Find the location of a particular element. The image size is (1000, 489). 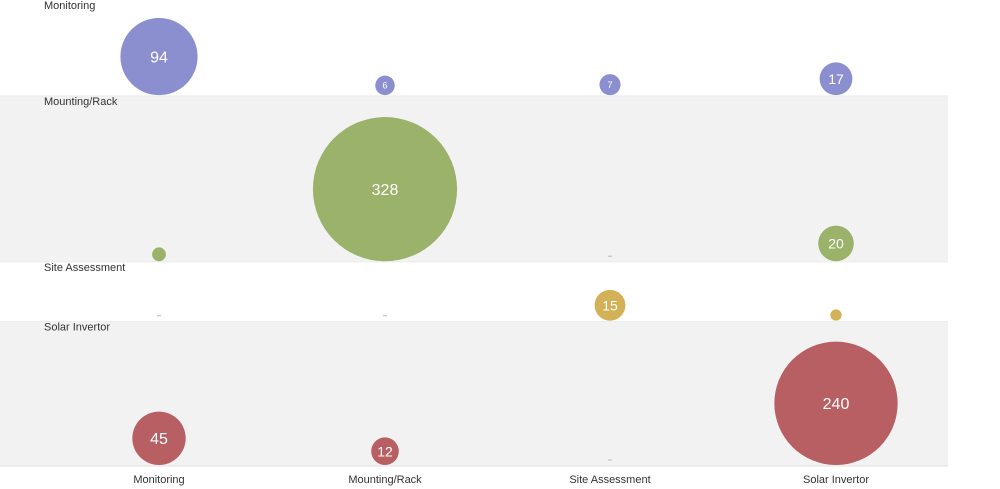

bubble-monitoring-mounting-rack is located at coordinates (385, 85).